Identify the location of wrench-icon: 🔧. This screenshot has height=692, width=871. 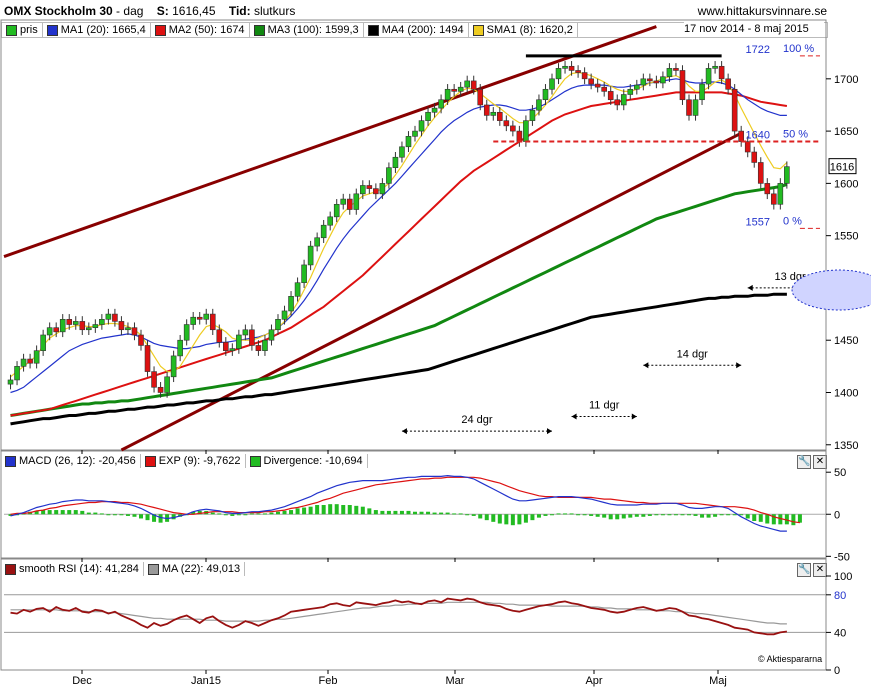
(804, 461).